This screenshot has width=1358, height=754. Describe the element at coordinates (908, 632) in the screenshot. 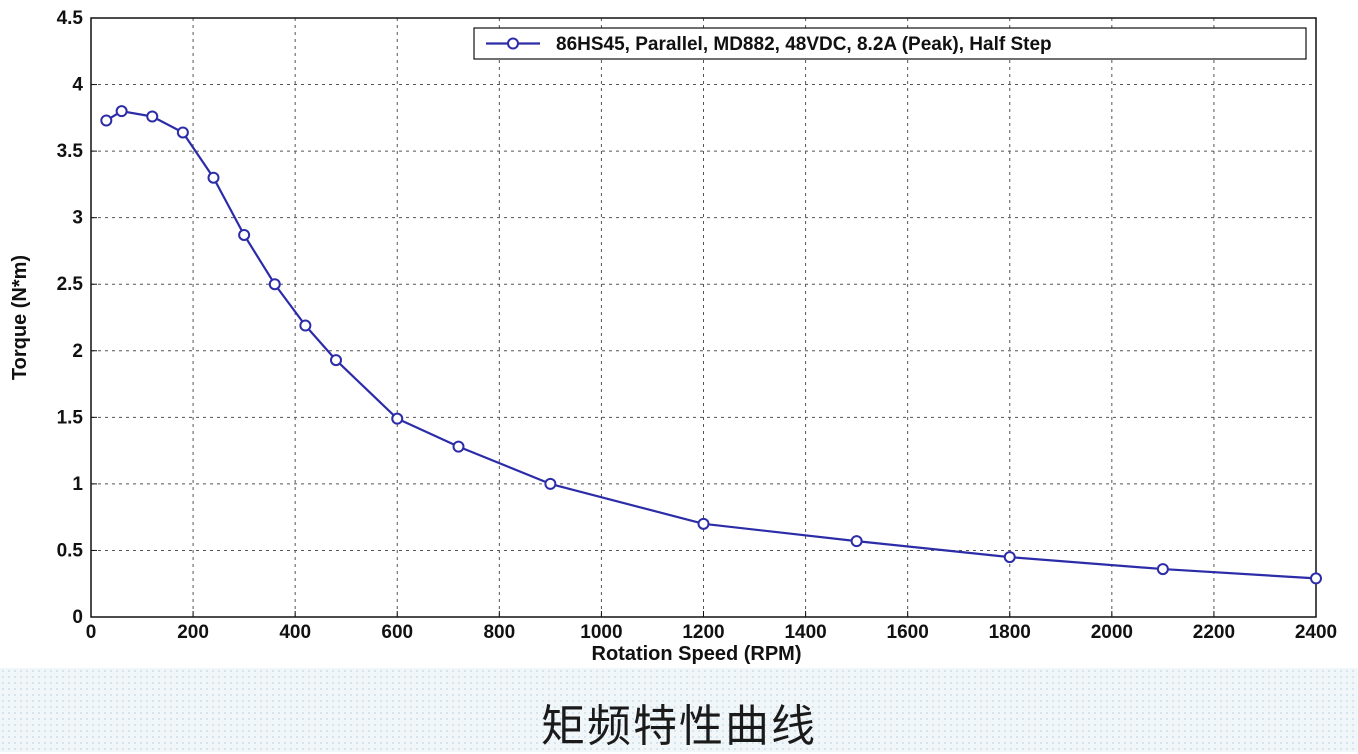

I see `x-tick-label: 1600` at that location.